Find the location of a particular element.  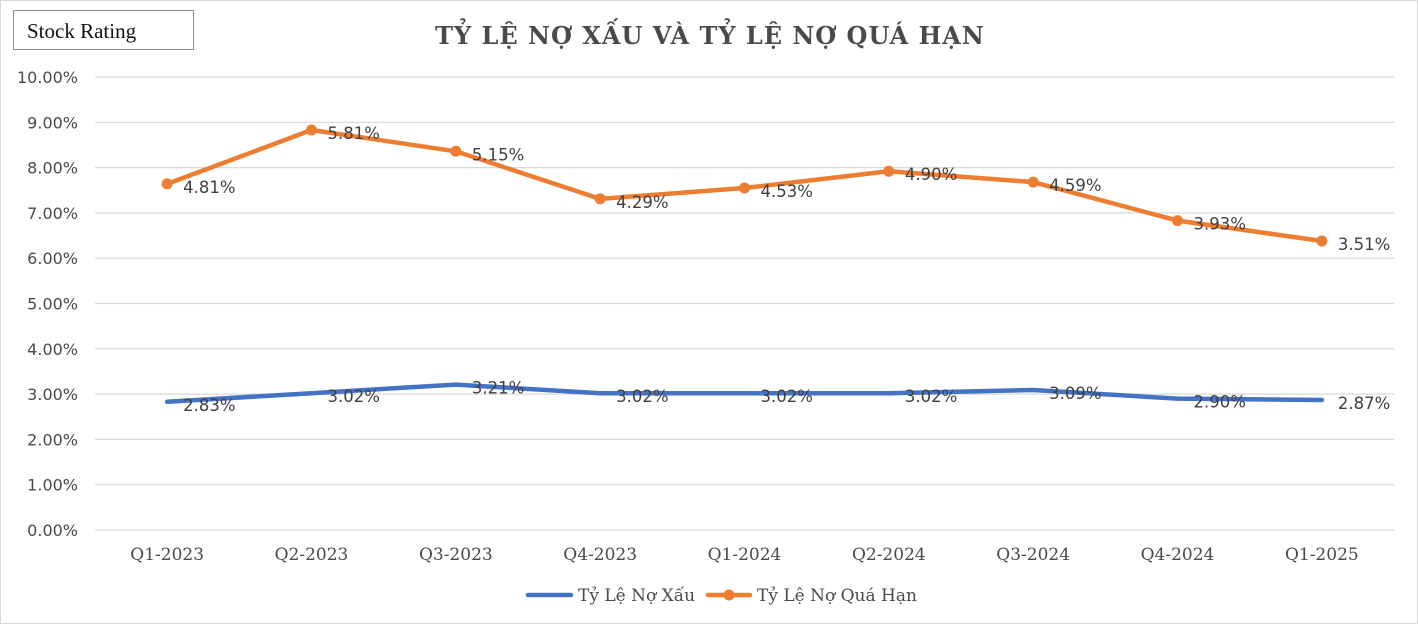

data-label: 4.53% is located at coordinates (787, 191).